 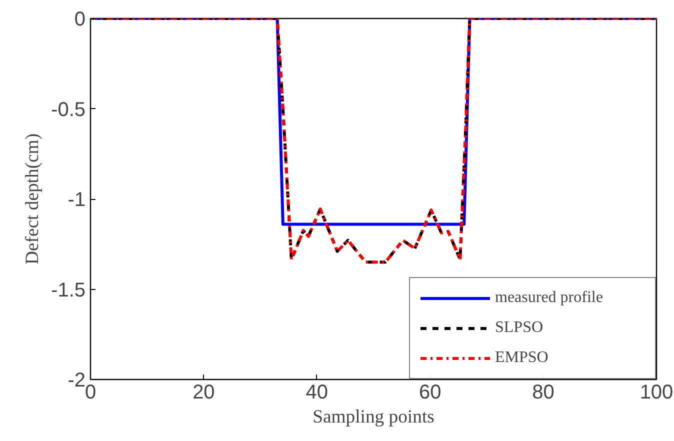 What do you see at coordinates (68, 109) in the screenshot?
I see `y-tick-label: -0.5` at bounding box center [68, 109].